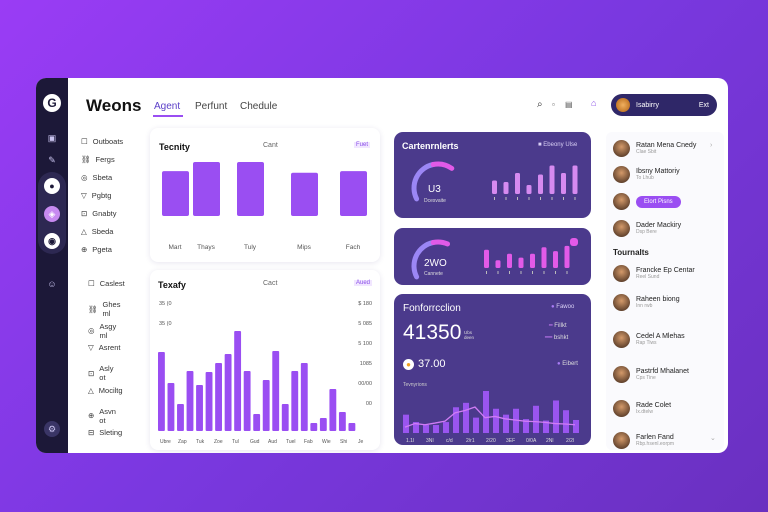  Describe the element at coordinates (52, 137) in the screenshot. I see `box-icon: ▣` at that location.